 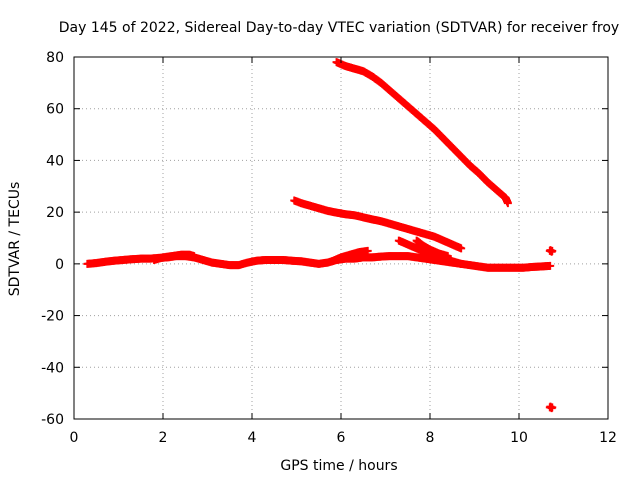 I want to click on y-tick-label: -40, so click(x=52, y=368).